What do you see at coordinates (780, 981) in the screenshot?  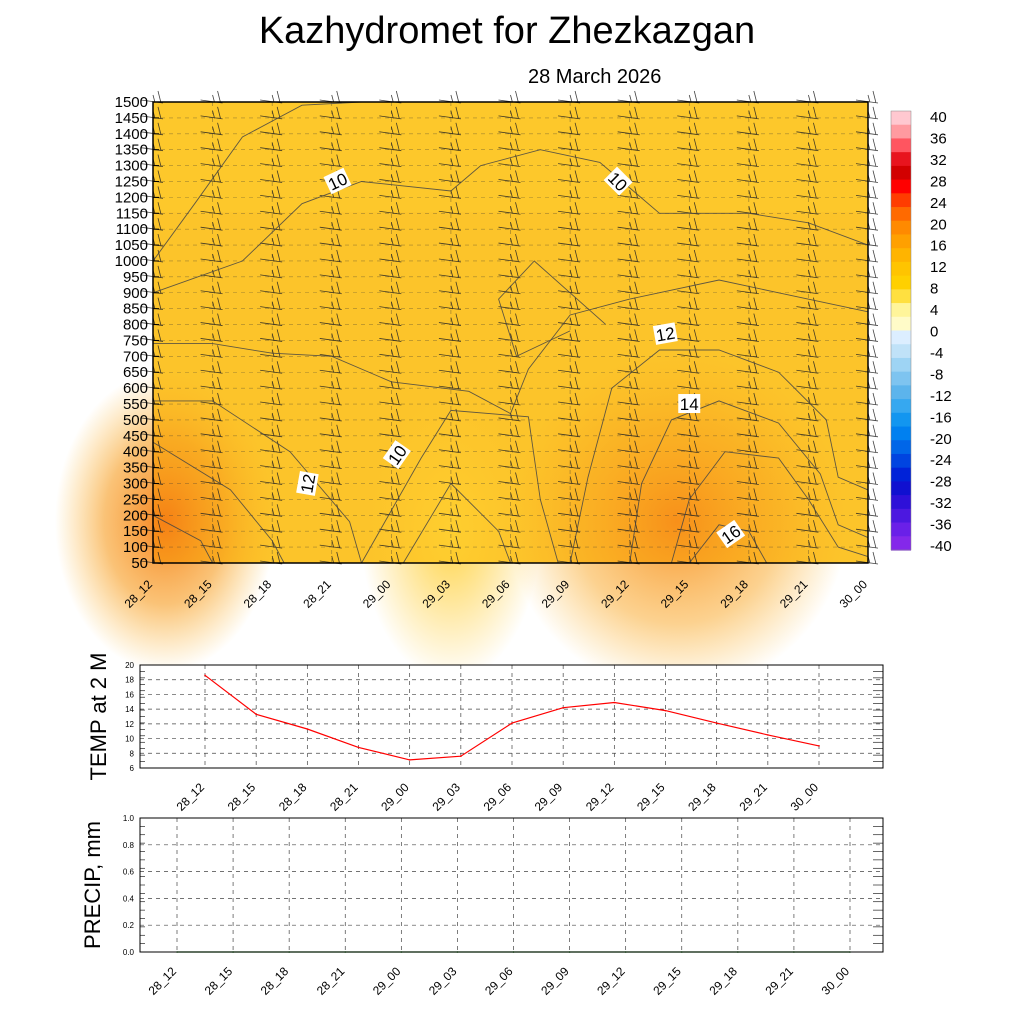 I see `x-tick-label: 29_21` at bounding box center [780, 981].